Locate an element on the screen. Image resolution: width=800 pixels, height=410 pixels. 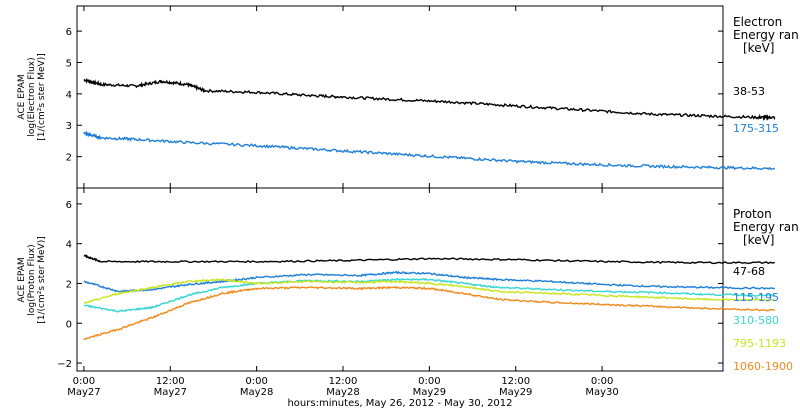
electron-y-label-line1: ACE EPAM is located at coordinates (22, 96).